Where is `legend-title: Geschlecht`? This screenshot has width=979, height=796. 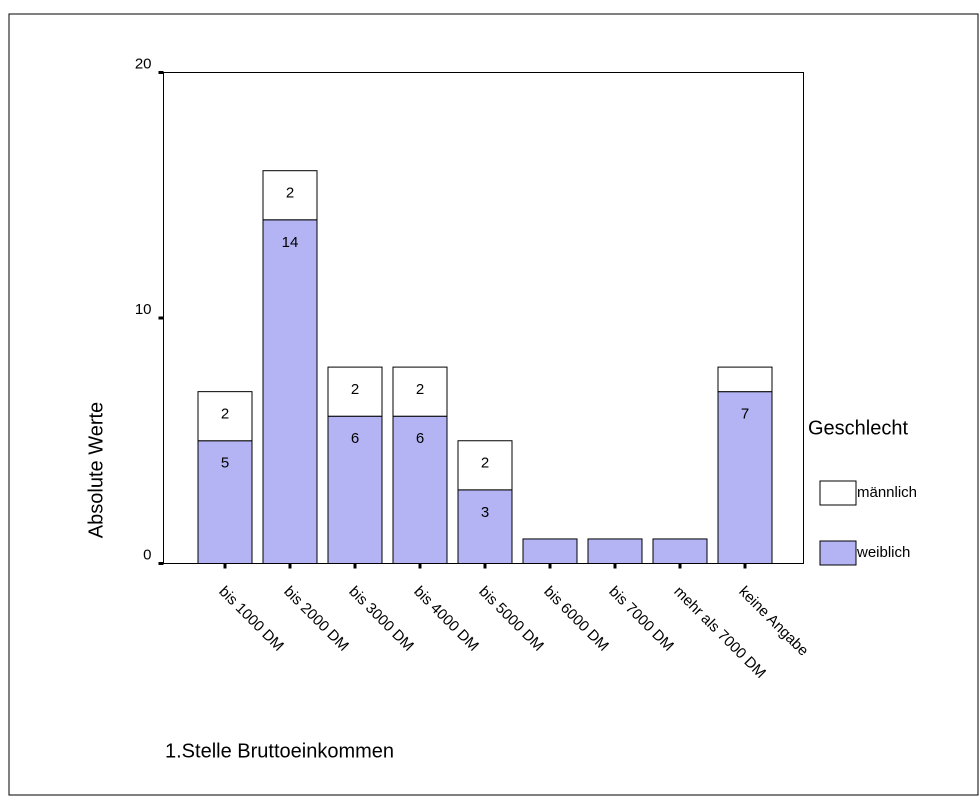
legend-title: Geschlecht is located at coordinates (858, 428).